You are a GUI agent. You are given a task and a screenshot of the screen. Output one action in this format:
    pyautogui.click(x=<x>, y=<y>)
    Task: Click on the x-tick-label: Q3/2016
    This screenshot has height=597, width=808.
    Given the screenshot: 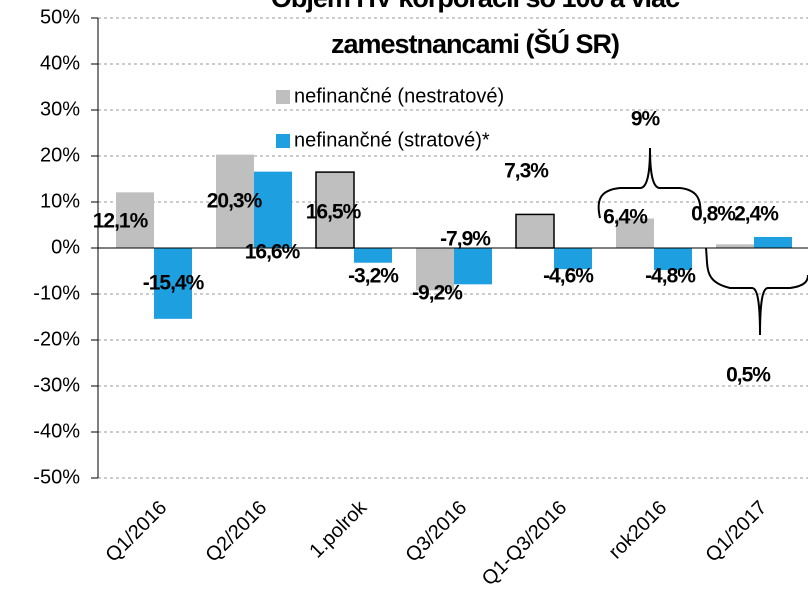 What is the action you would take?
    pyautogui.click(x=436, y=532)
    